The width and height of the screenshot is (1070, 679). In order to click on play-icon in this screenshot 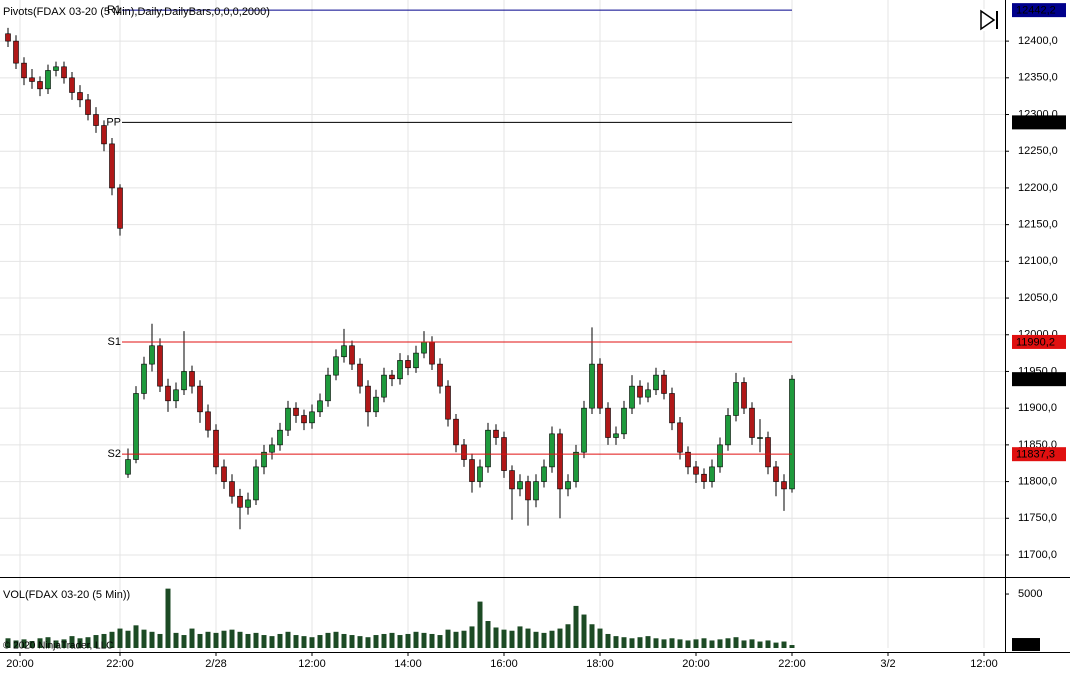, I will do `click(988, 20)`.